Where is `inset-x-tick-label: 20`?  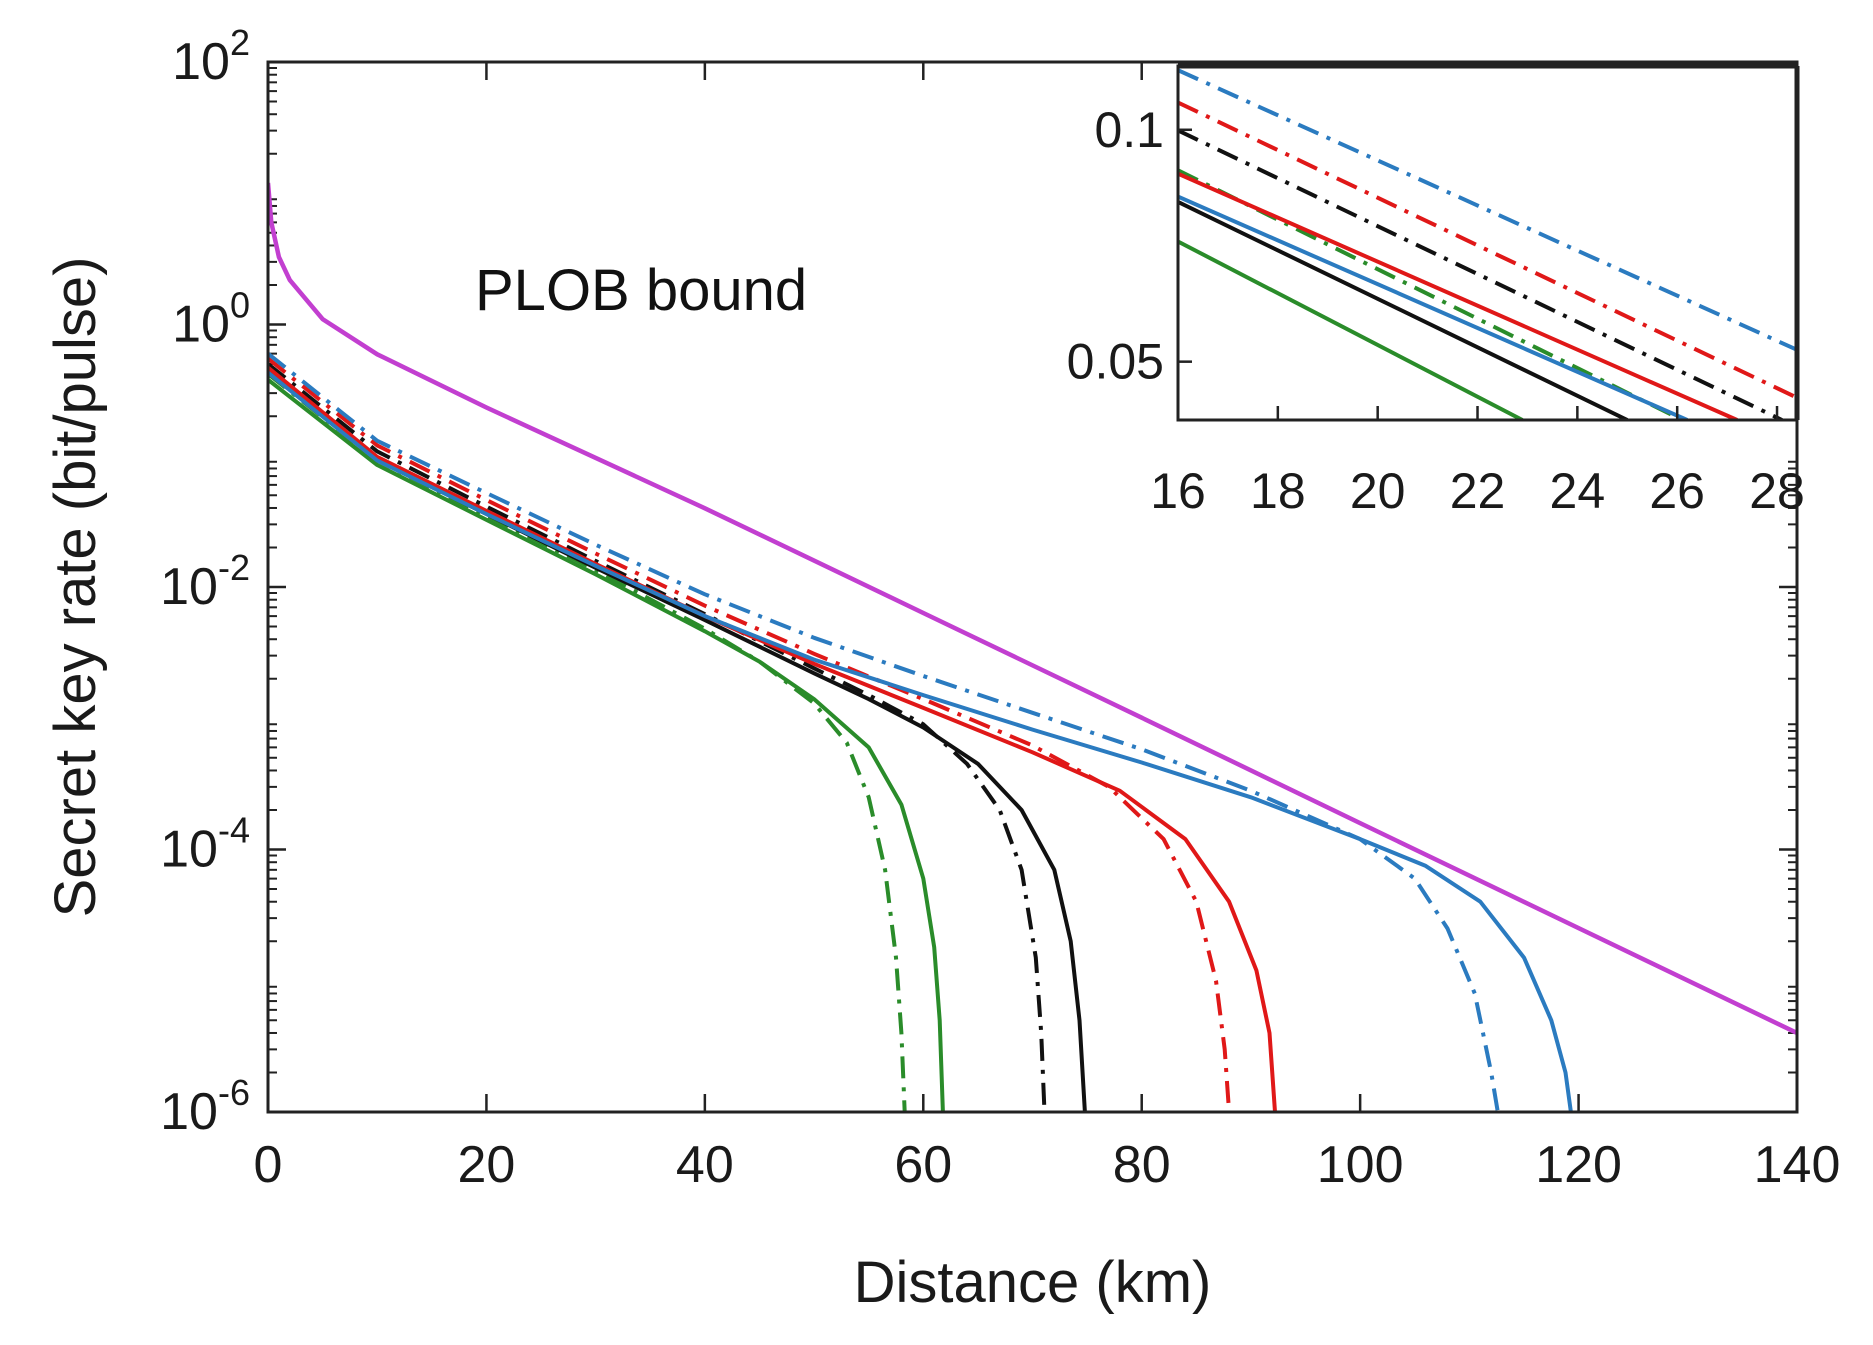 inset-x-tick-label: 20 is located at coordinates (1378, 491).